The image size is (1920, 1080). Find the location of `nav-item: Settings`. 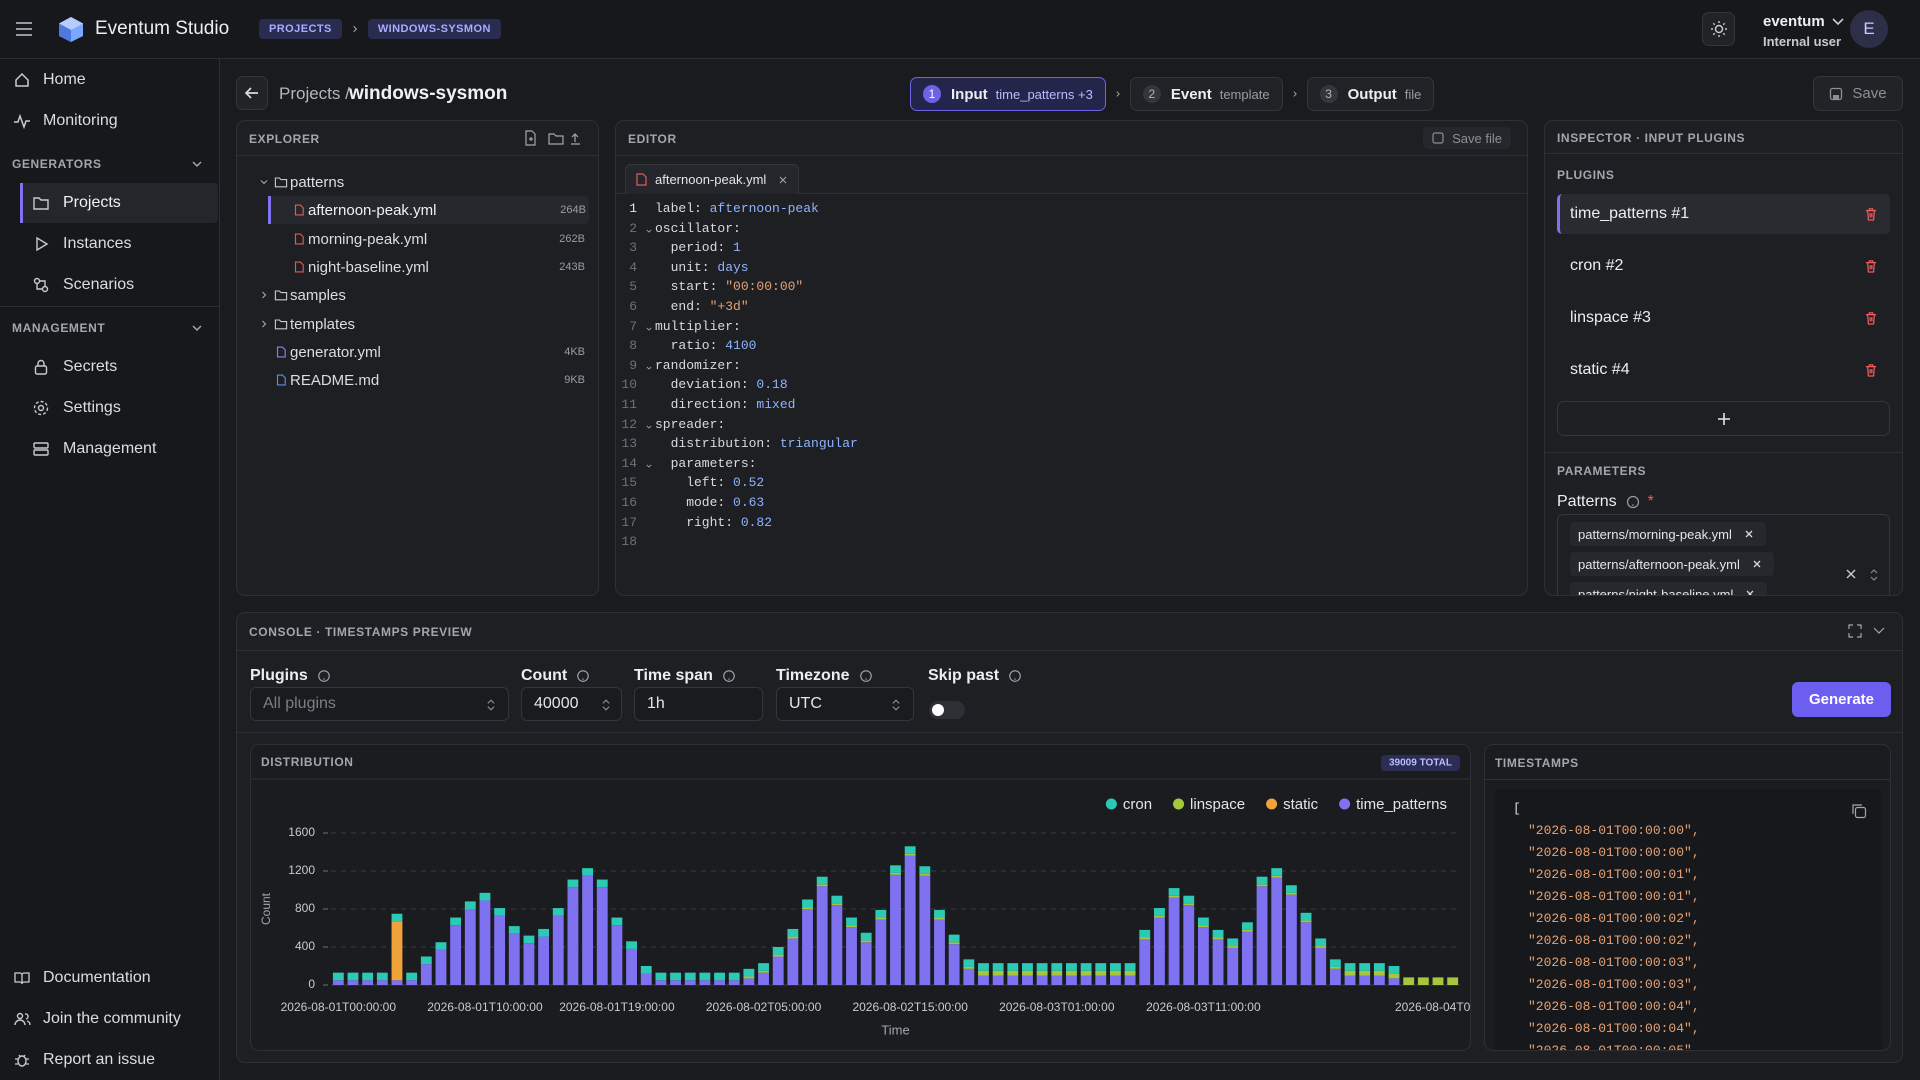

nav-item: Settings is located at coordinates (110, 408).